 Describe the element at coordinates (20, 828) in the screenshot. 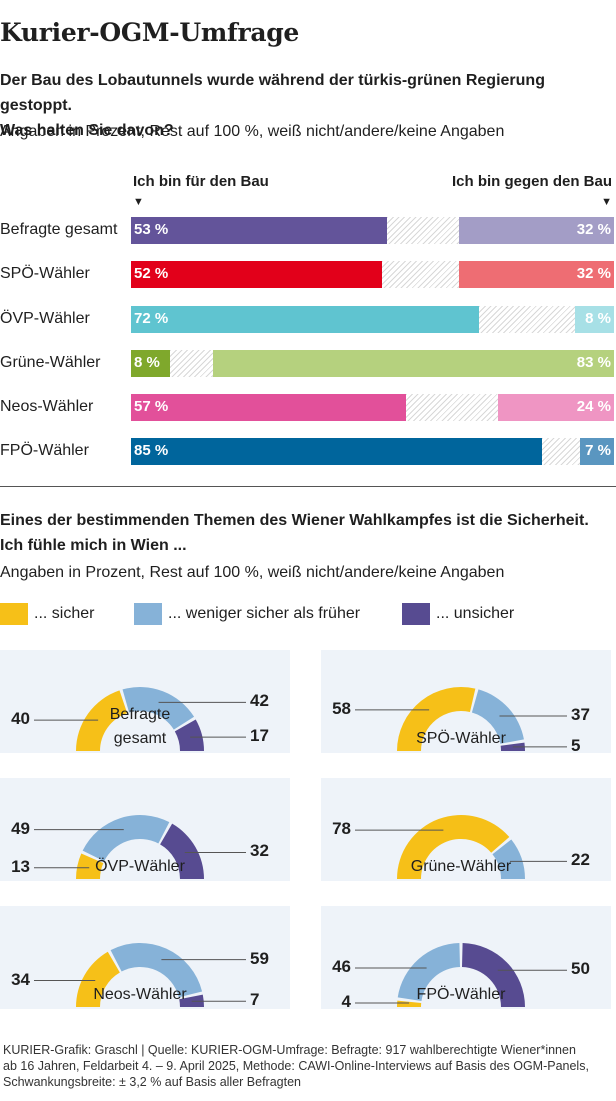

I see `donut-value-label: 49` at that location.